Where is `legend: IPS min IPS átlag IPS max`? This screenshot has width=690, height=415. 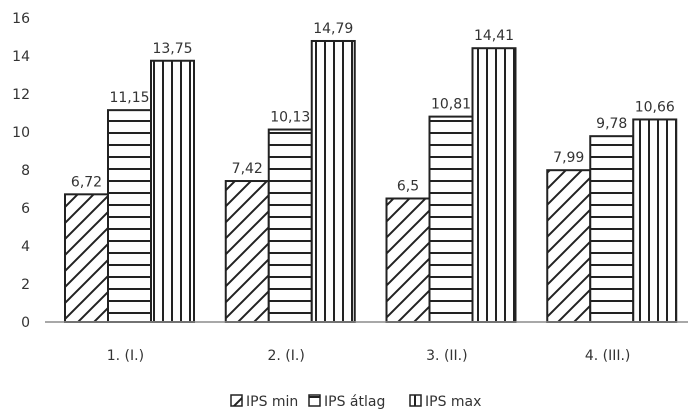 legend: IPS min IPS átlag IPS max is located at coordinates (355, 402).